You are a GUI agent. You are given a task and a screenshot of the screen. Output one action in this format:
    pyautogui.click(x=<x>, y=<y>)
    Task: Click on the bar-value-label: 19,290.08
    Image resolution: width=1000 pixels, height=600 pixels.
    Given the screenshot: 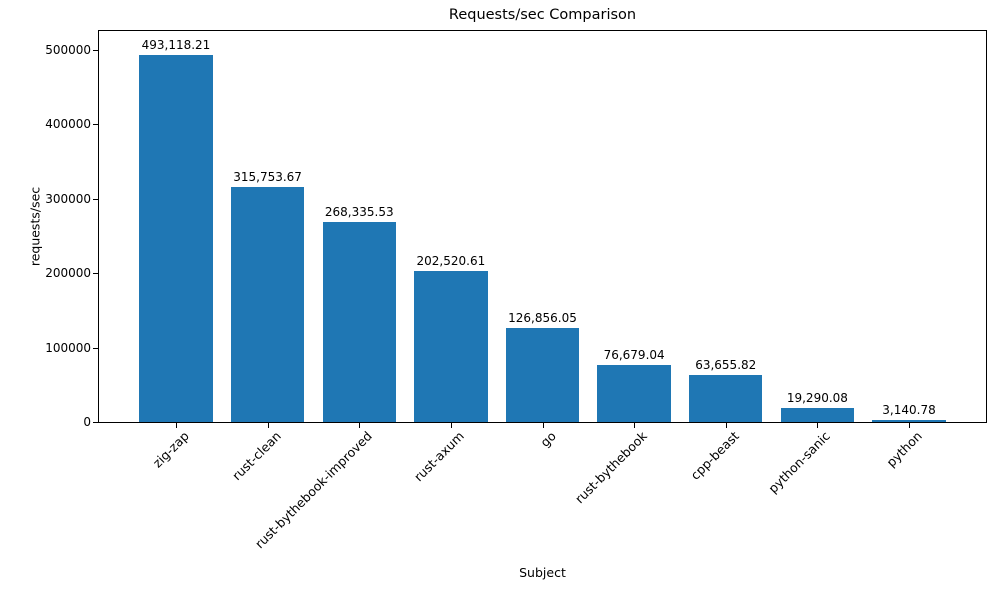 What is the action you would take?
    pyautogui.click(x=817, y=398)
    